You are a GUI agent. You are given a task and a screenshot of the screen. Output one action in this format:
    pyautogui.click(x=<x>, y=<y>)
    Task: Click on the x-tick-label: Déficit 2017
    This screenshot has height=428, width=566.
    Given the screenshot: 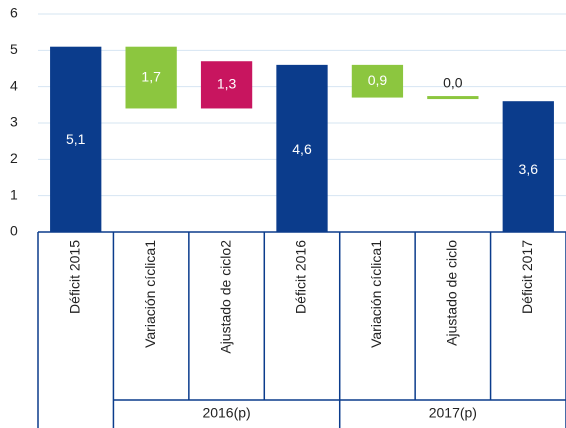 What is the action you would take?
    pyautogui.click(x=527, y=277)
    